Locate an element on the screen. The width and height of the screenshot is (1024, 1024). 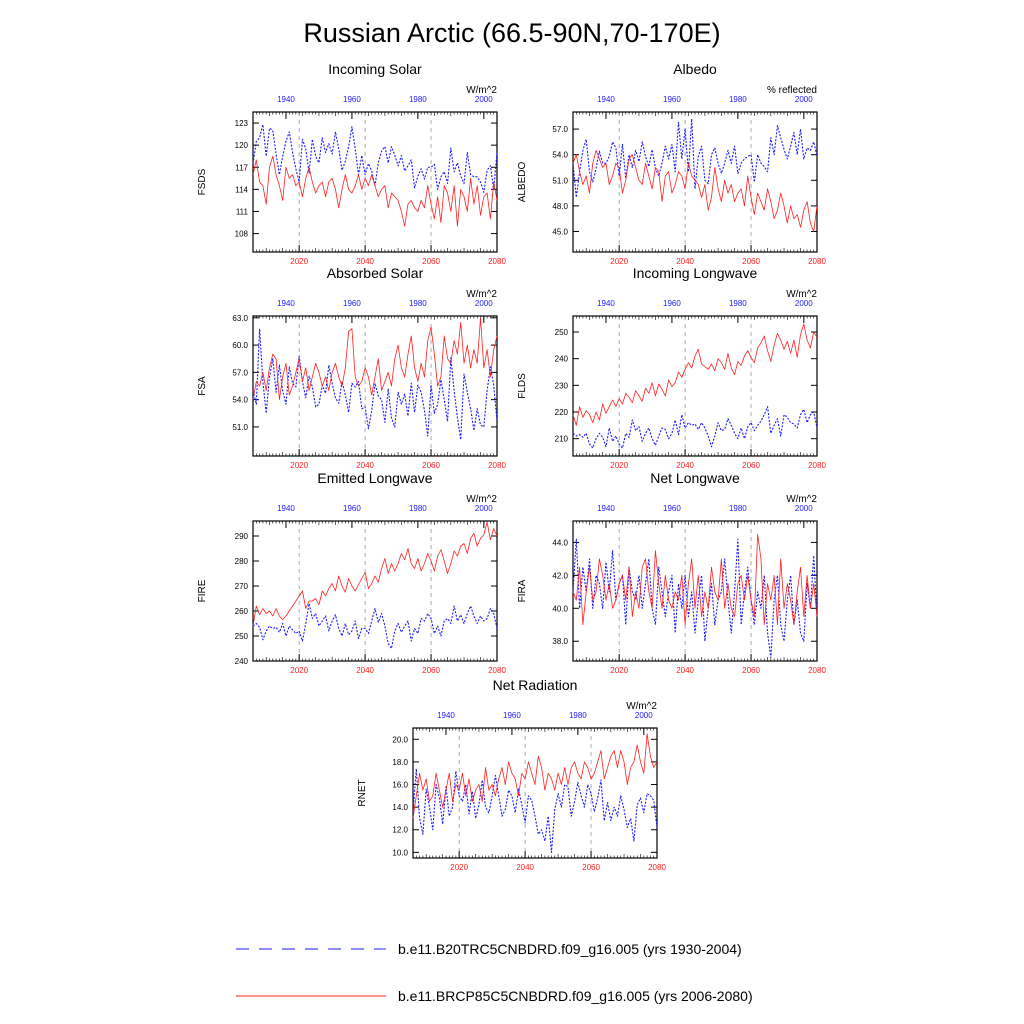
figure-title: Russian Arctic (66.5-90N,70-170E) is located at coordinates (511, 33).